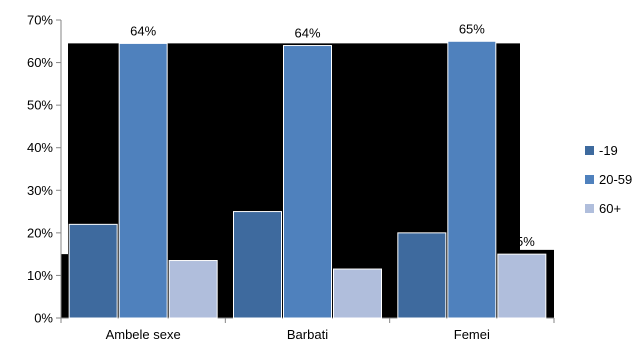 This screenshot has width=643, height=345. I want to click on bar-60+-barbati, so click(357, 293).